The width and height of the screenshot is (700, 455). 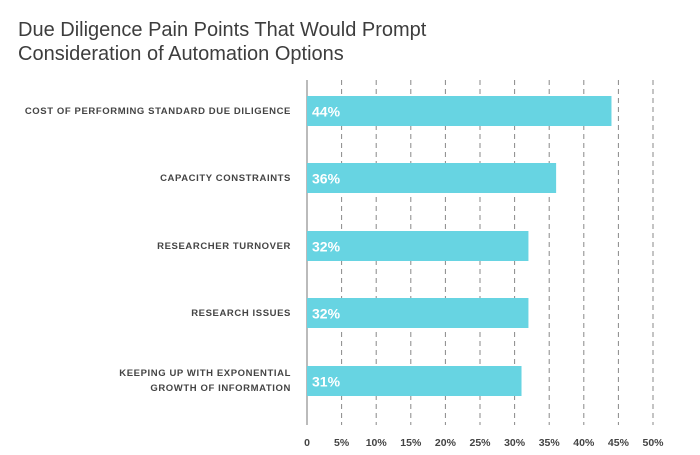 I want to click on x-tick-label-50: 50%, so click(x=653, y=443).